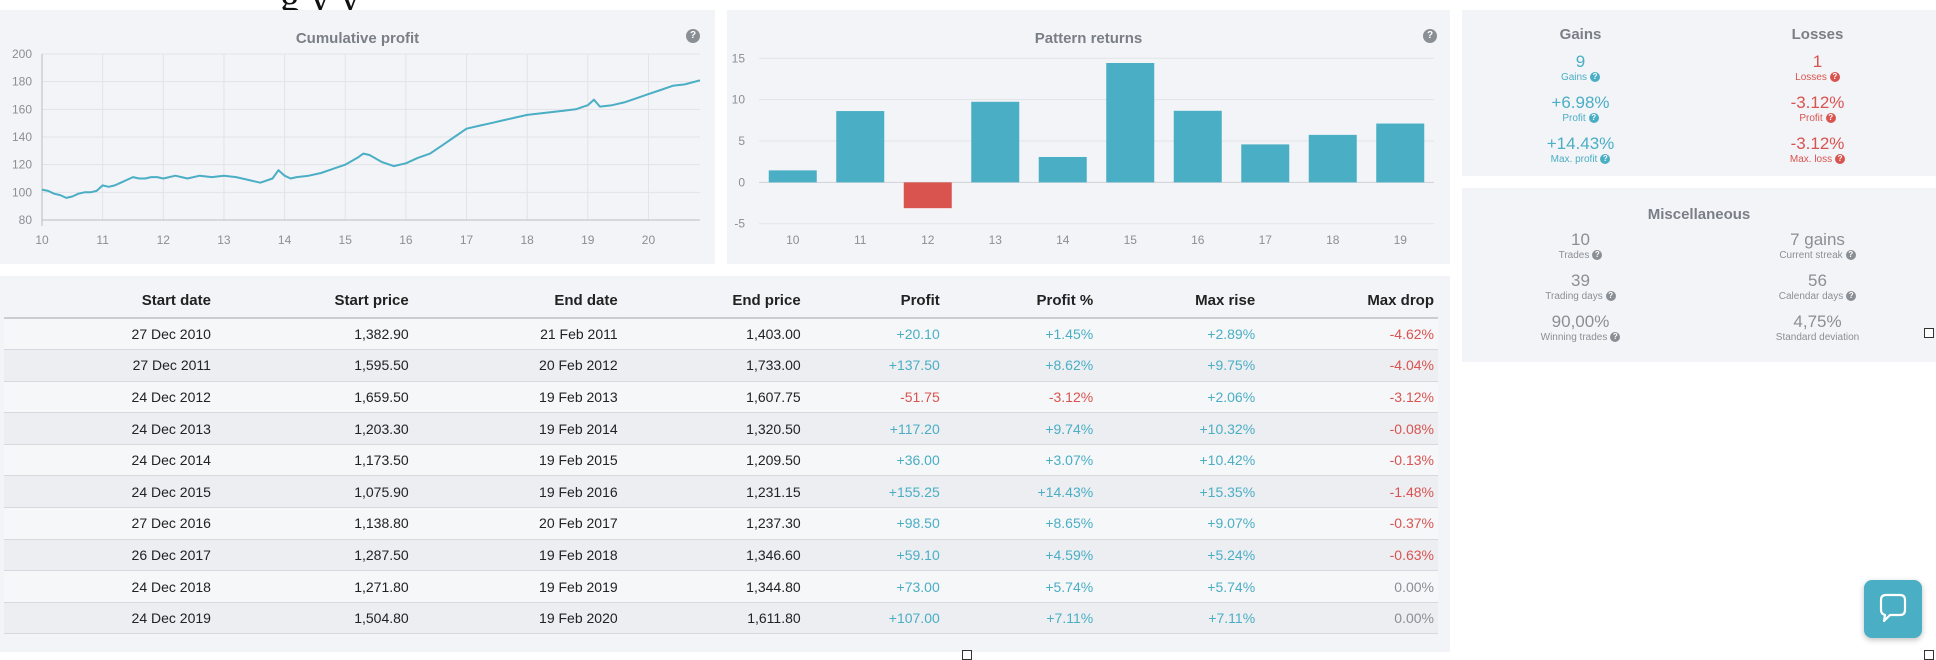 The image size is (1936, 660). I want to click on x-tick-label: 15, so click(346, 240).